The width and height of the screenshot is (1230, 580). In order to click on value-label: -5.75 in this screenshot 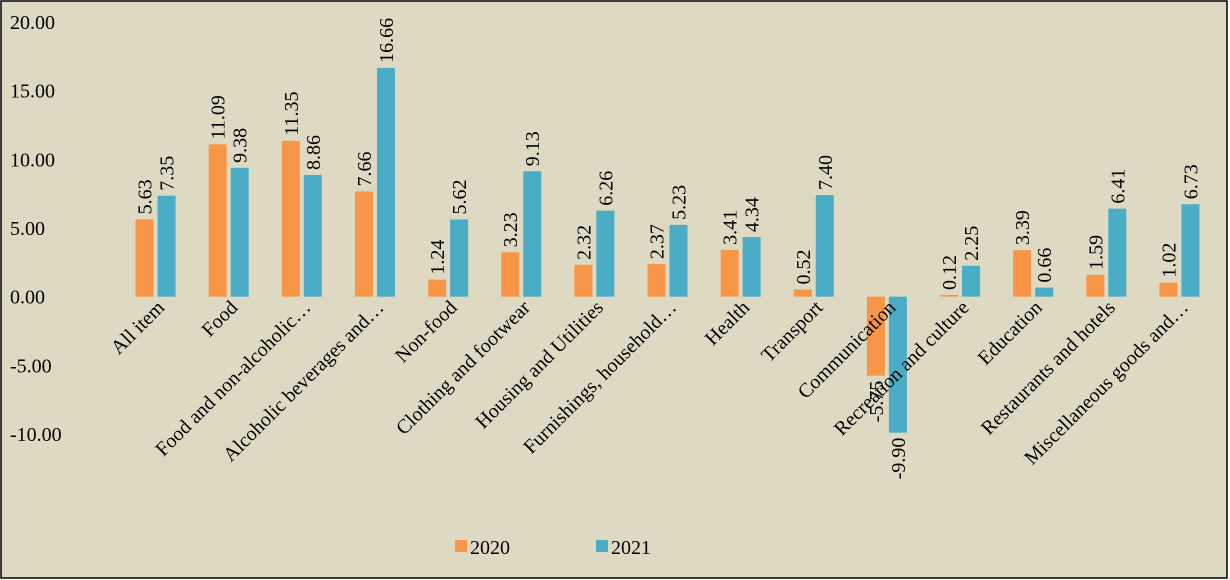, I will do `click(877, 402)`.